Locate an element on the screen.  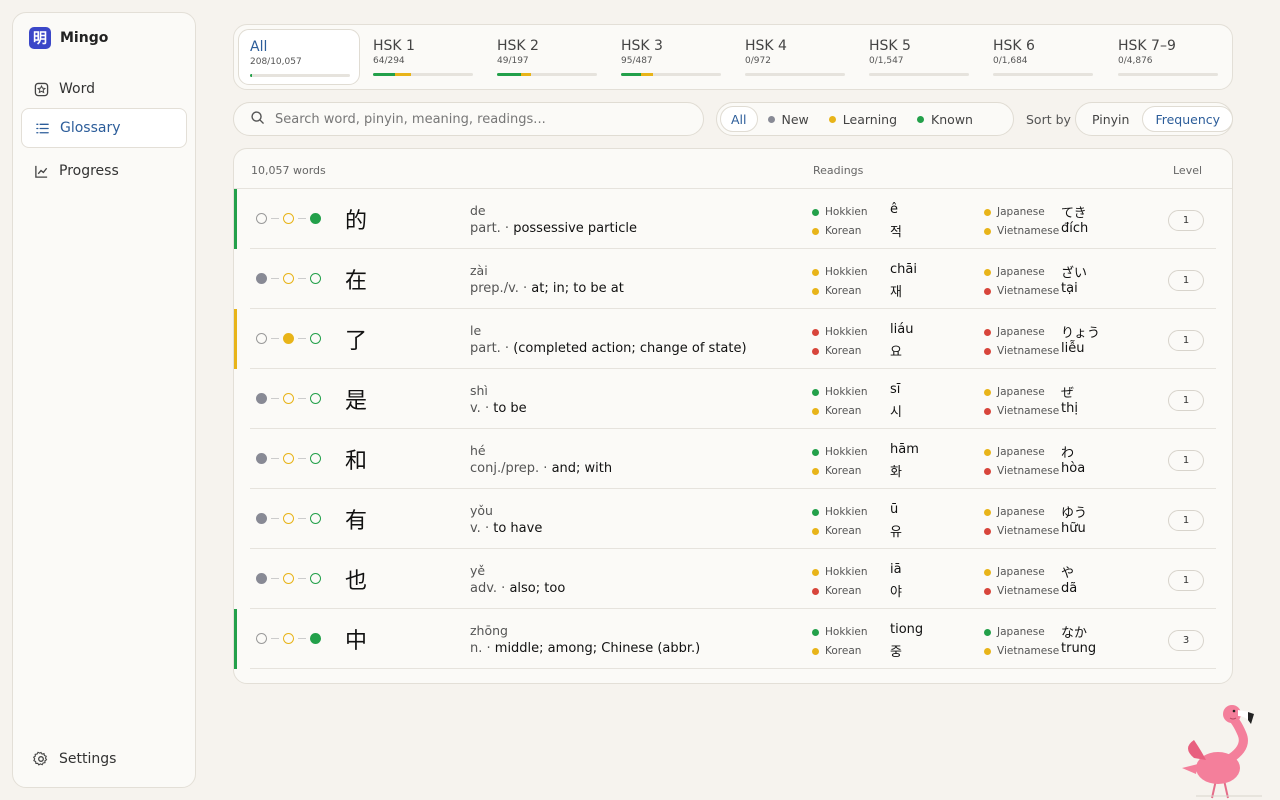
filter-all: All is located at coordinates (739, 119).